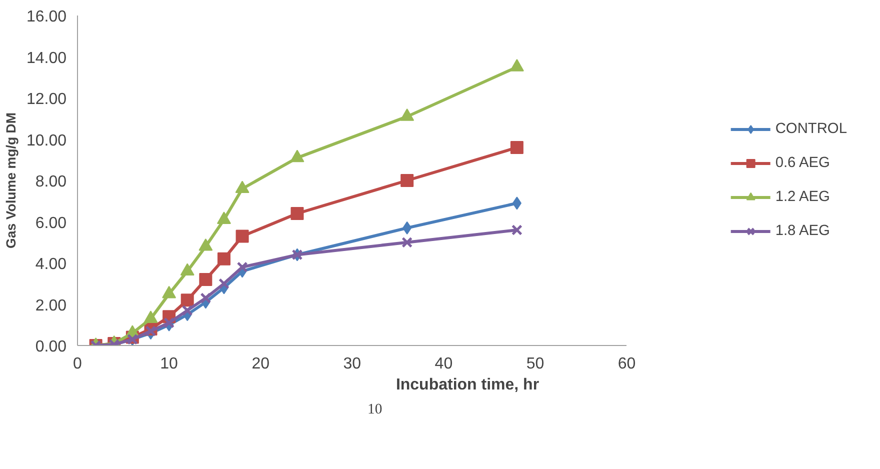 Image resolution: width=880 pixels, height=469 pixels. Describe the element at coordinates (46, 99) in the screenshot. I see `y-tick-label: 12.00` at that location.